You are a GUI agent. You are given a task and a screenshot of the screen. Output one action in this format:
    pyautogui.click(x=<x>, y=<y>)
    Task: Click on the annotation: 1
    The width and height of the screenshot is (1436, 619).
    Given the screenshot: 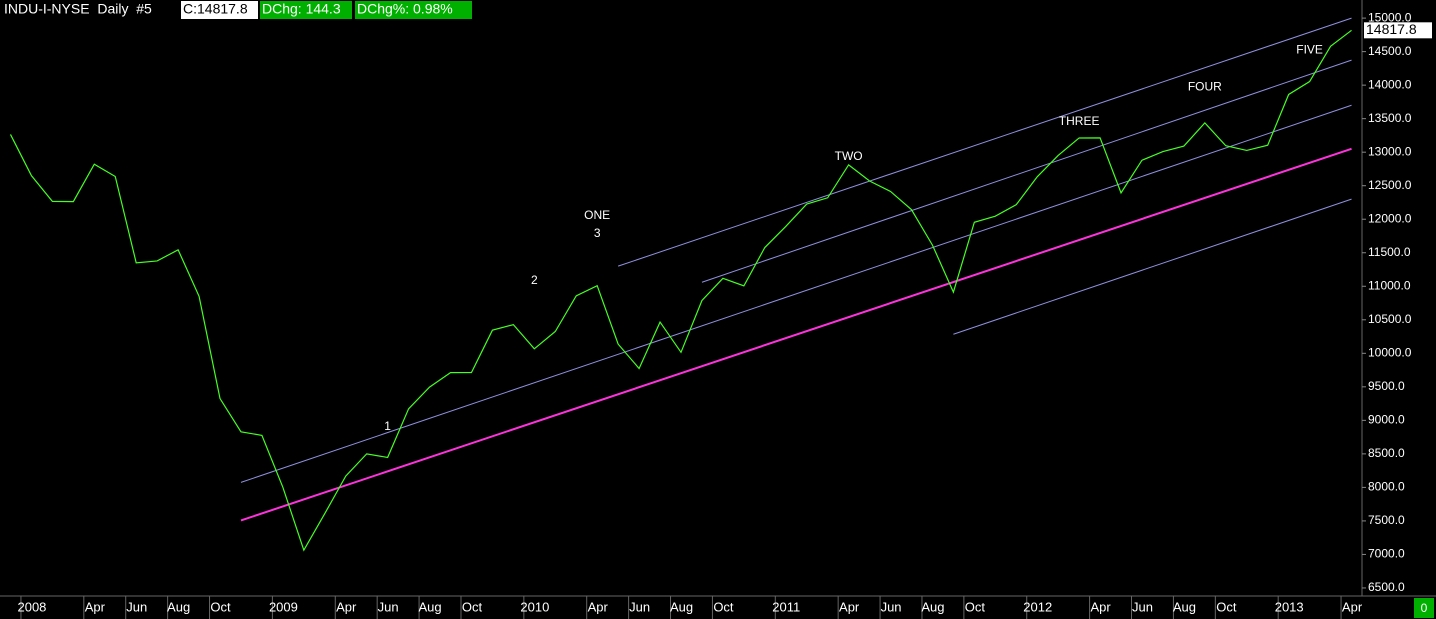 What is the action you would take?
    pyautogui.click(x=387, y=426)
    